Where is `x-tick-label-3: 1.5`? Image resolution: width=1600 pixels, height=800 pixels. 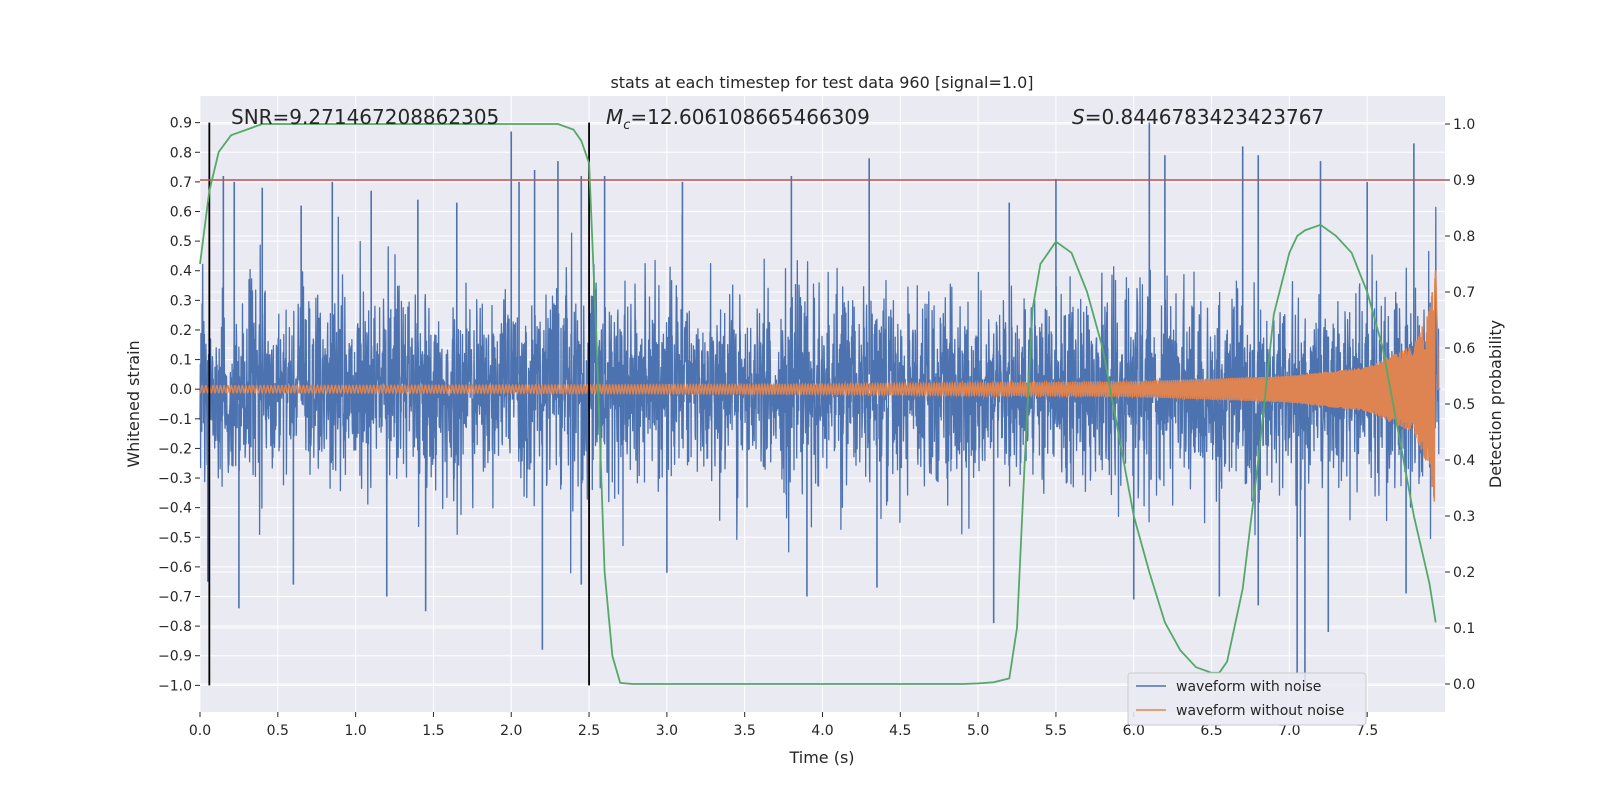
x-tick-label-3: 1.5 is located at coordinates (433, 731).